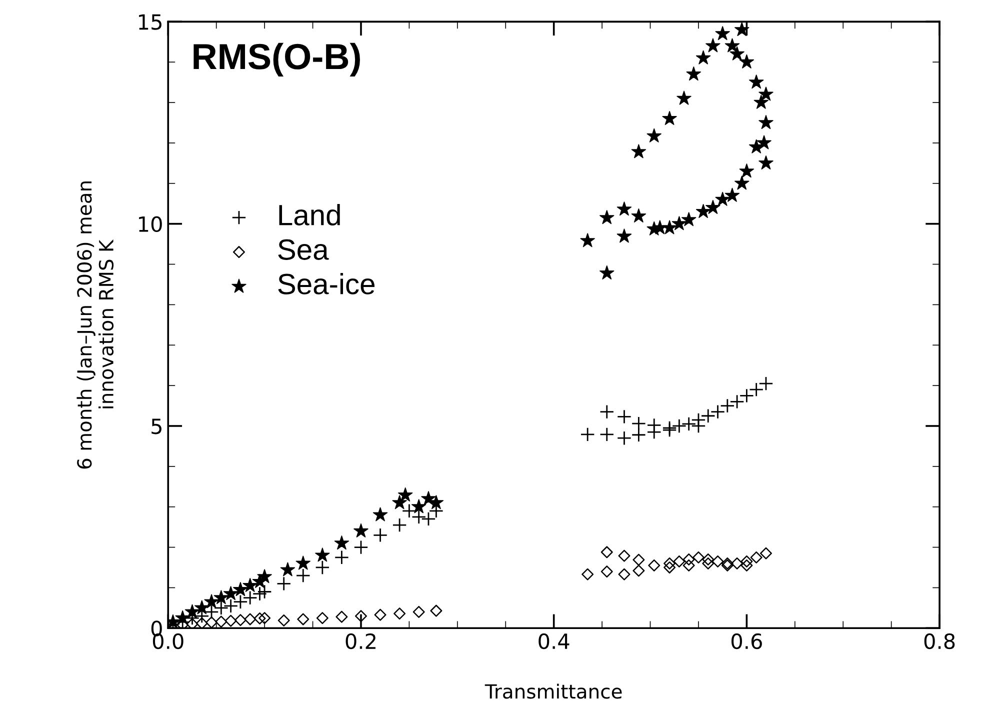 This screenshot has width=989, height=722. I want to click on y-axis-title: 6 month (Jan–Jun 2006) mean innovation RMS K, so click(95, 325).